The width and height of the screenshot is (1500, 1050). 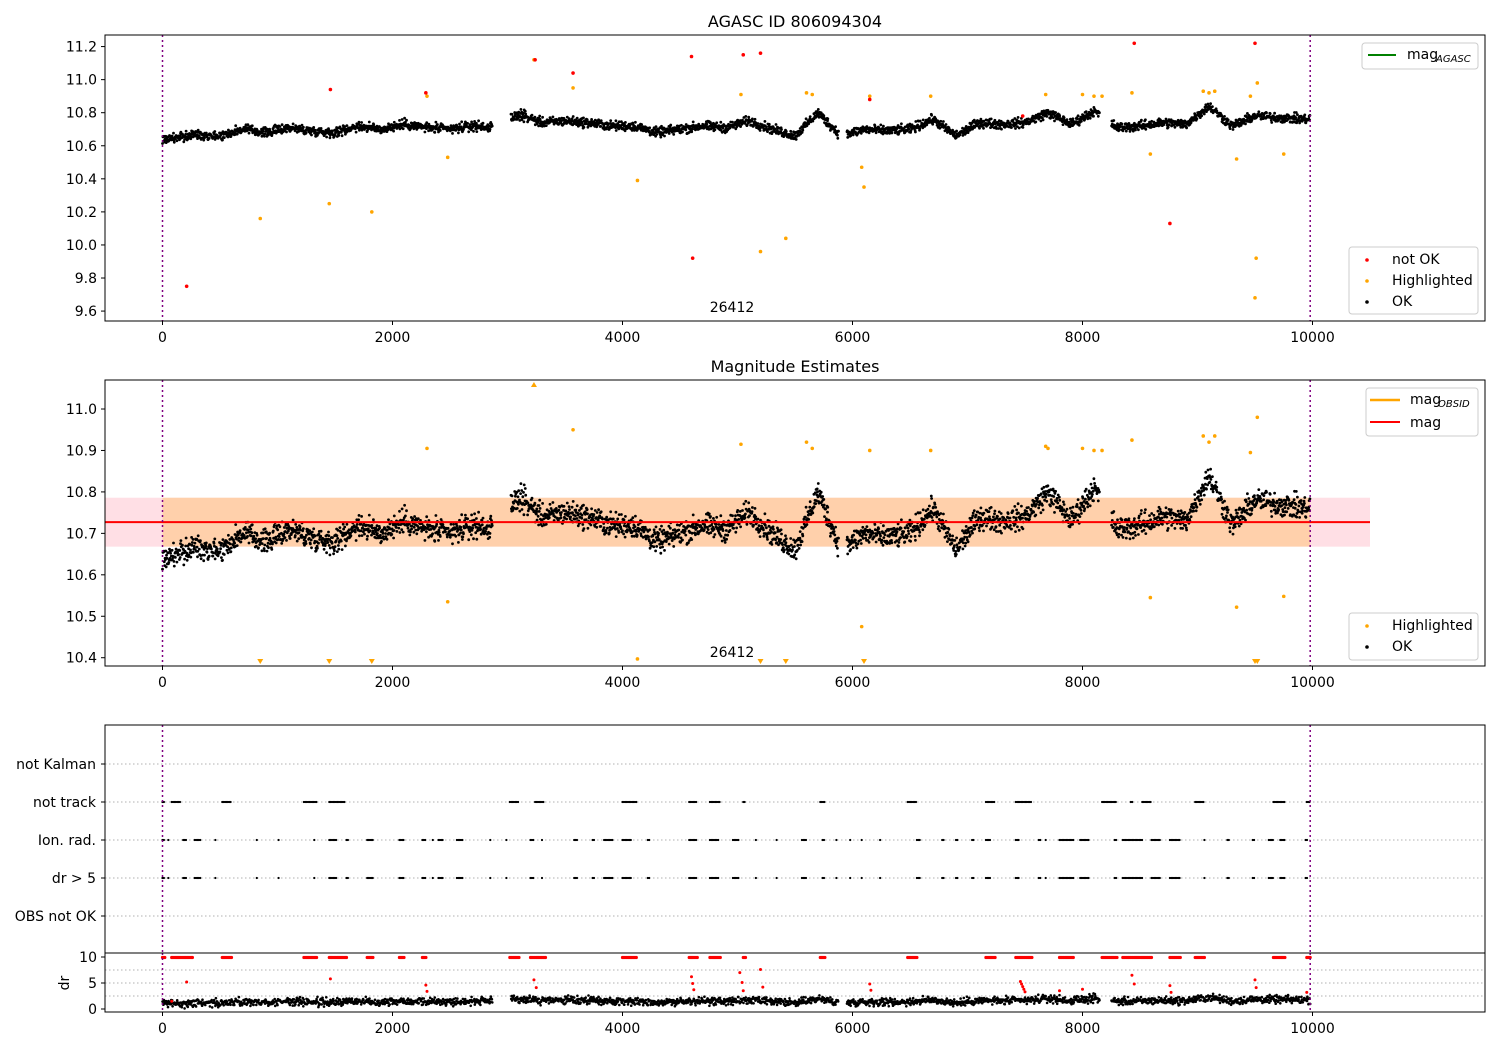 What do you see at coordinates (1367, 281) in the screenshot?
I see `legend-marker-highlighted` at bounding box center [1367, 281].